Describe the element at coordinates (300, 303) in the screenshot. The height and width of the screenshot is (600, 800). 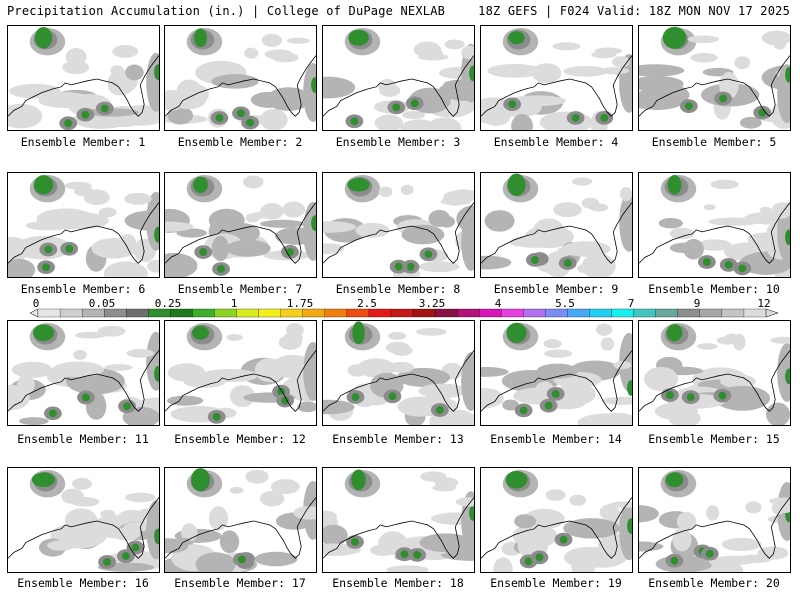
I see `colorbar-tick-label: 1.75` at that location.